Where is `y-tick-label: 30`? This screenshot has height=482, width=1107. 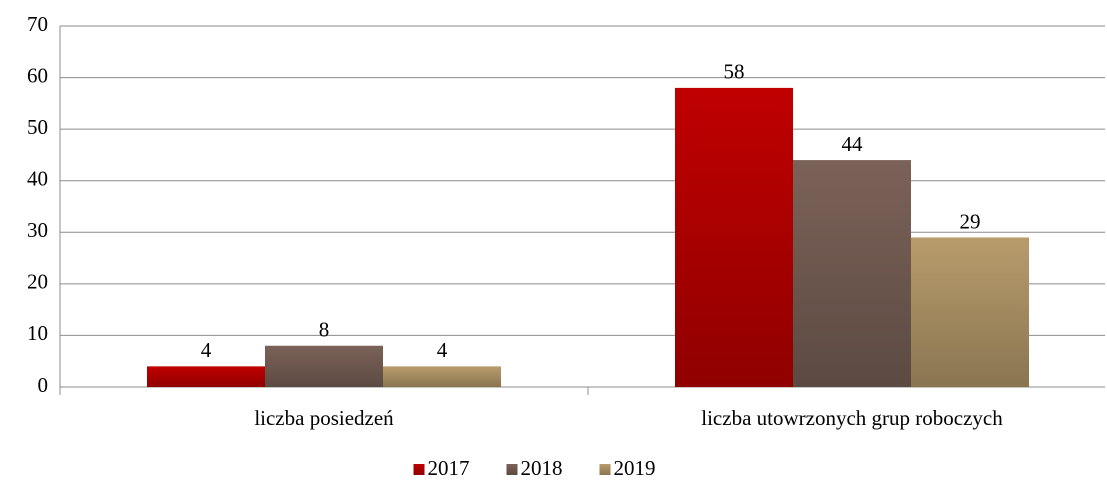 y-tick-label: 30 is located at coordinates (37, 230).